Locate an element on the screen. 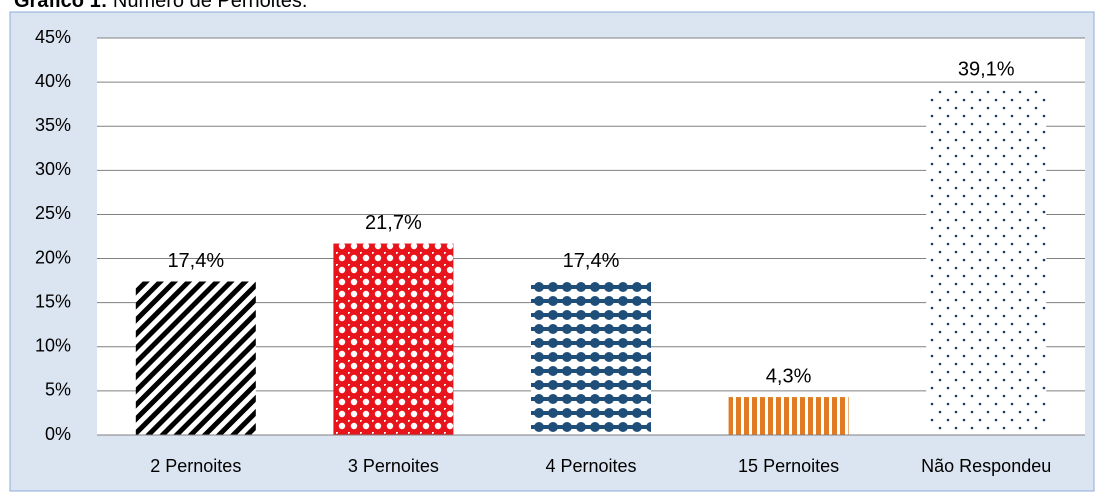 Image resolution: width=1100 pixels, height=492 pixels. title-text: Número de Pernoites. is located at coordinates (210, 6).